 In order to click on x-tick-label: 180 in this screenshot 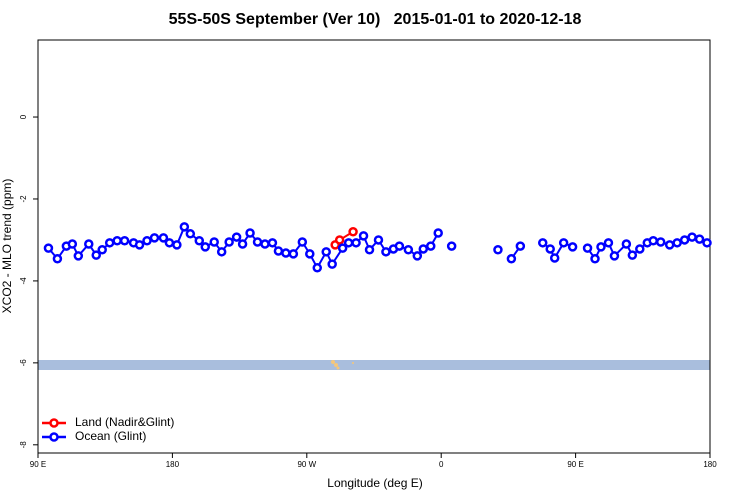, I will do `click(173, 464)`.